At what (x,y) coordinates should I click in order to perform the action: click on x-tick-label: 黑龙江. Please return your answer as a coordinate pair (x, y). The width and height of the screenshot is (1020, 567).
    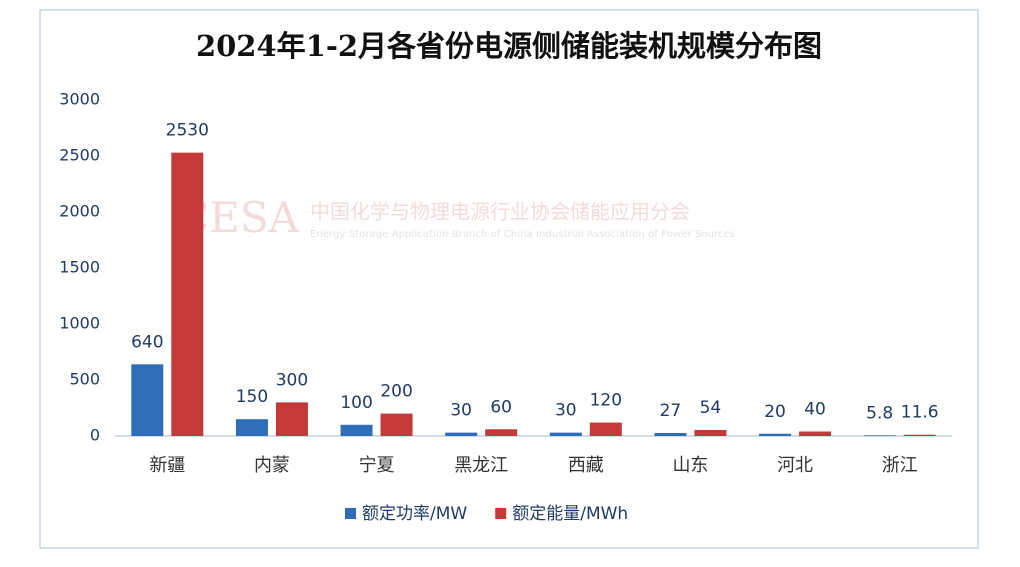
    Looking at the image, I should click on (481, 465).